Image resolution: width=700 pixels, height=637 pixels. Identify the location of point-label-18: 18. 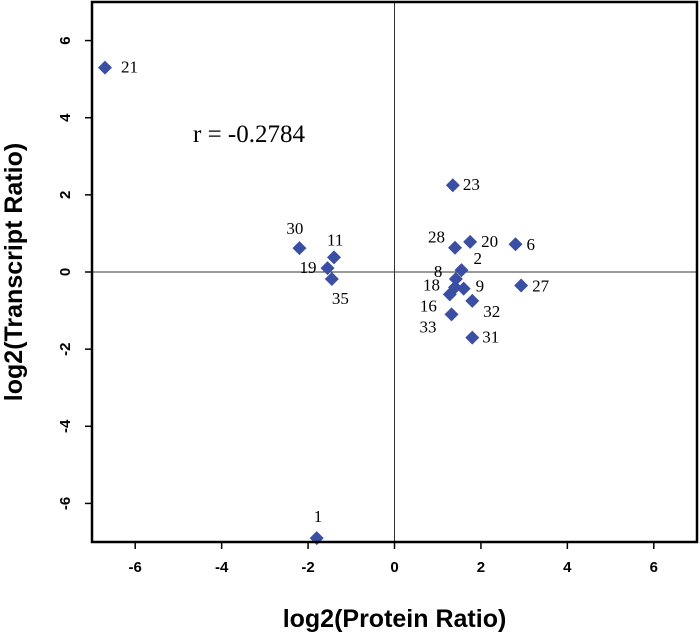
(431, 284).